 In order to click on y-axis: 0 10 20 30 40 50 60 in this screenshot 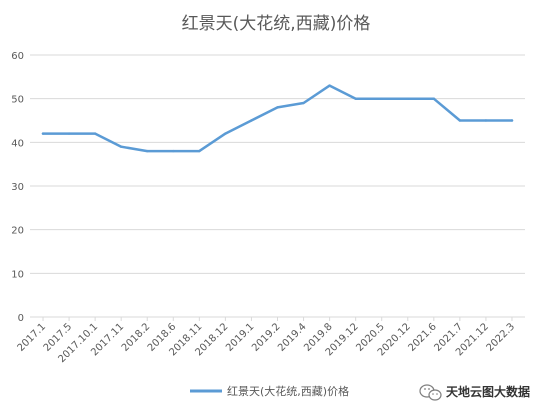, I will do `click(17, 187)`.